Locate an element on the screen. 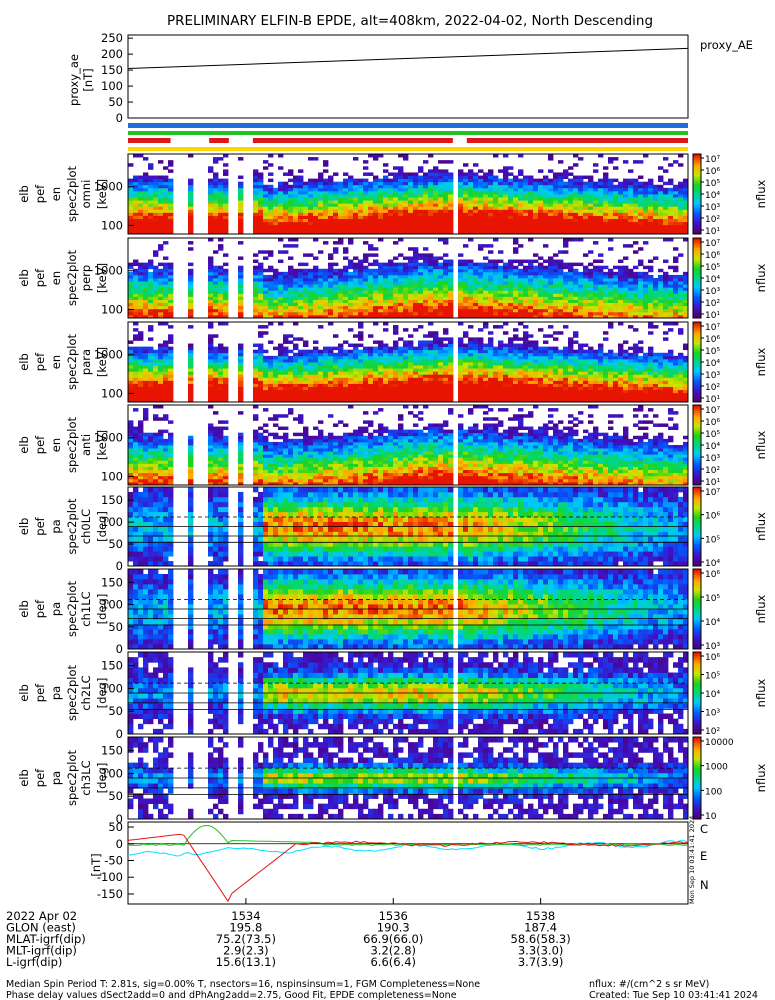  status-bar-red-segment is located at coordinates (149, 140).